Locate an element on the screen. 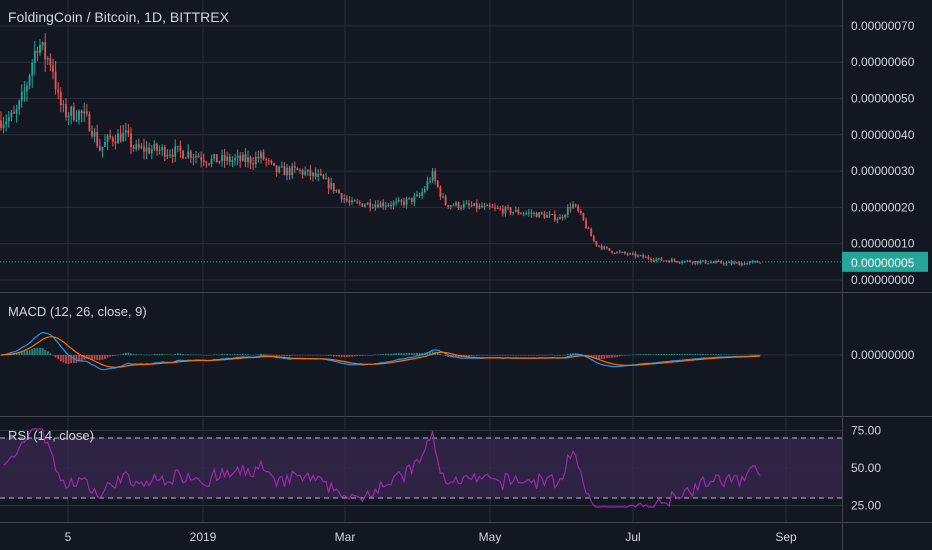  price-tick-label: 0.00000070 is located at coordinates (883, 26).